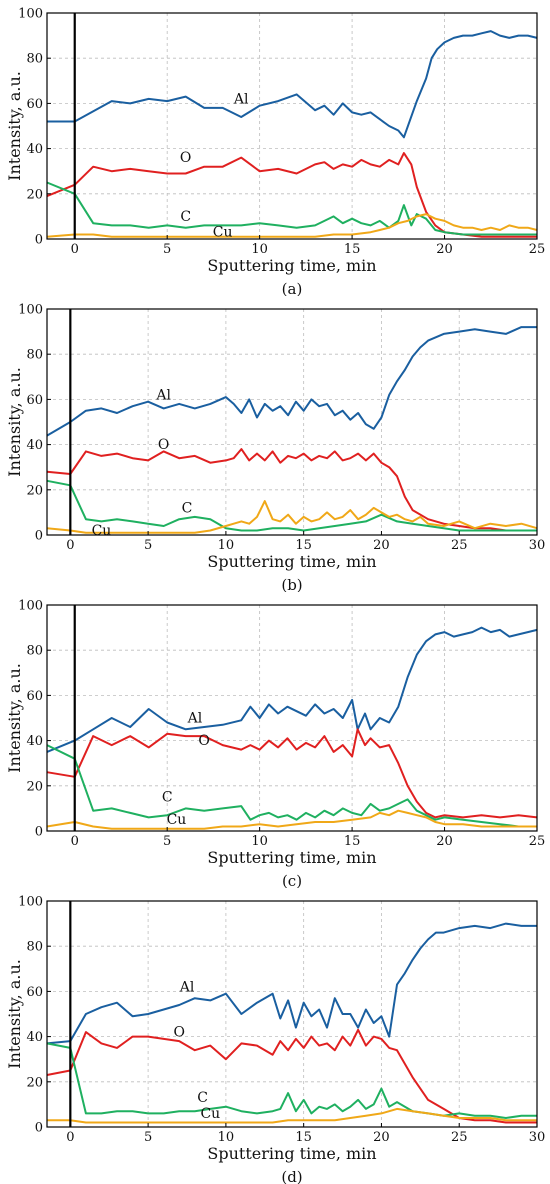 The width and height of the screenshot is (550, 1184). What do you see at coordinates (291, 1176) in the screenshot?
I see `panel-label: (d)` at bounding box center [291, 1176].